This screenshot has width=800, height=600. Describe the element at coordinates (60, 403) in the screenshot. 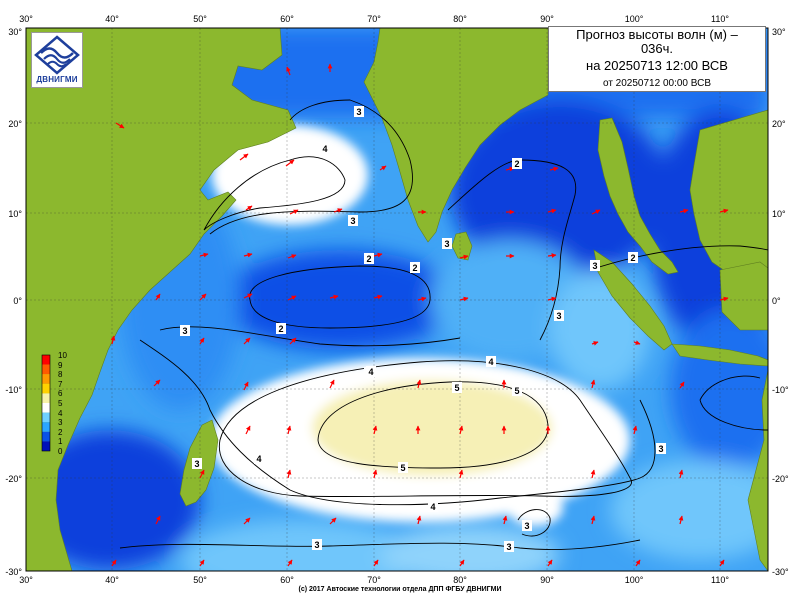

I see `legend-label: 5` at that location.